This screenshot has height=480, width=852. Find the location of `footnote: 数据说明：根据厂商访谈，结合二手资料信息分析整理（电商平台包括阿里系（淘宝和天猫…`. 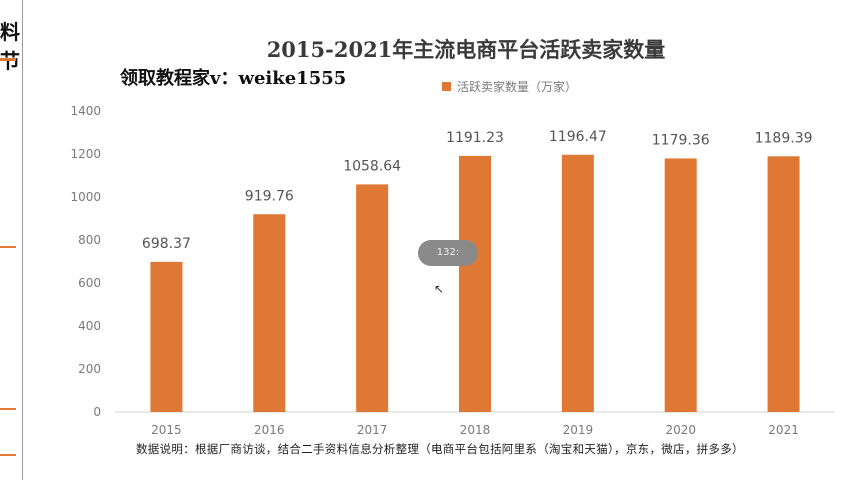

footnote: 数据说明：根据厂商访谈，结合二手资料信息分析整理（电商平台包括阿里系（淘宝和天猫… is located at coordinates (440, 449).